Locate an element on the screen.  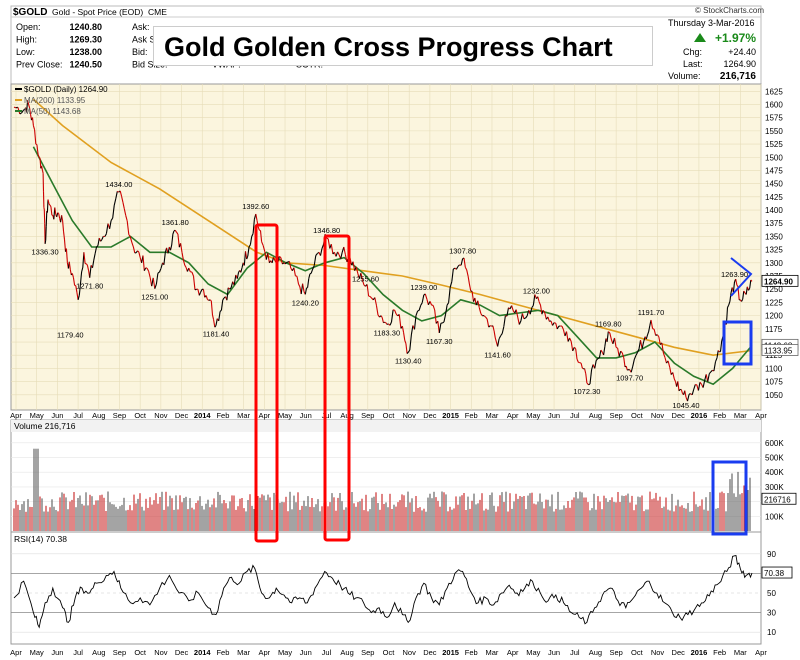
price-tick-label: 1100 is located at coordinates (774, 368).